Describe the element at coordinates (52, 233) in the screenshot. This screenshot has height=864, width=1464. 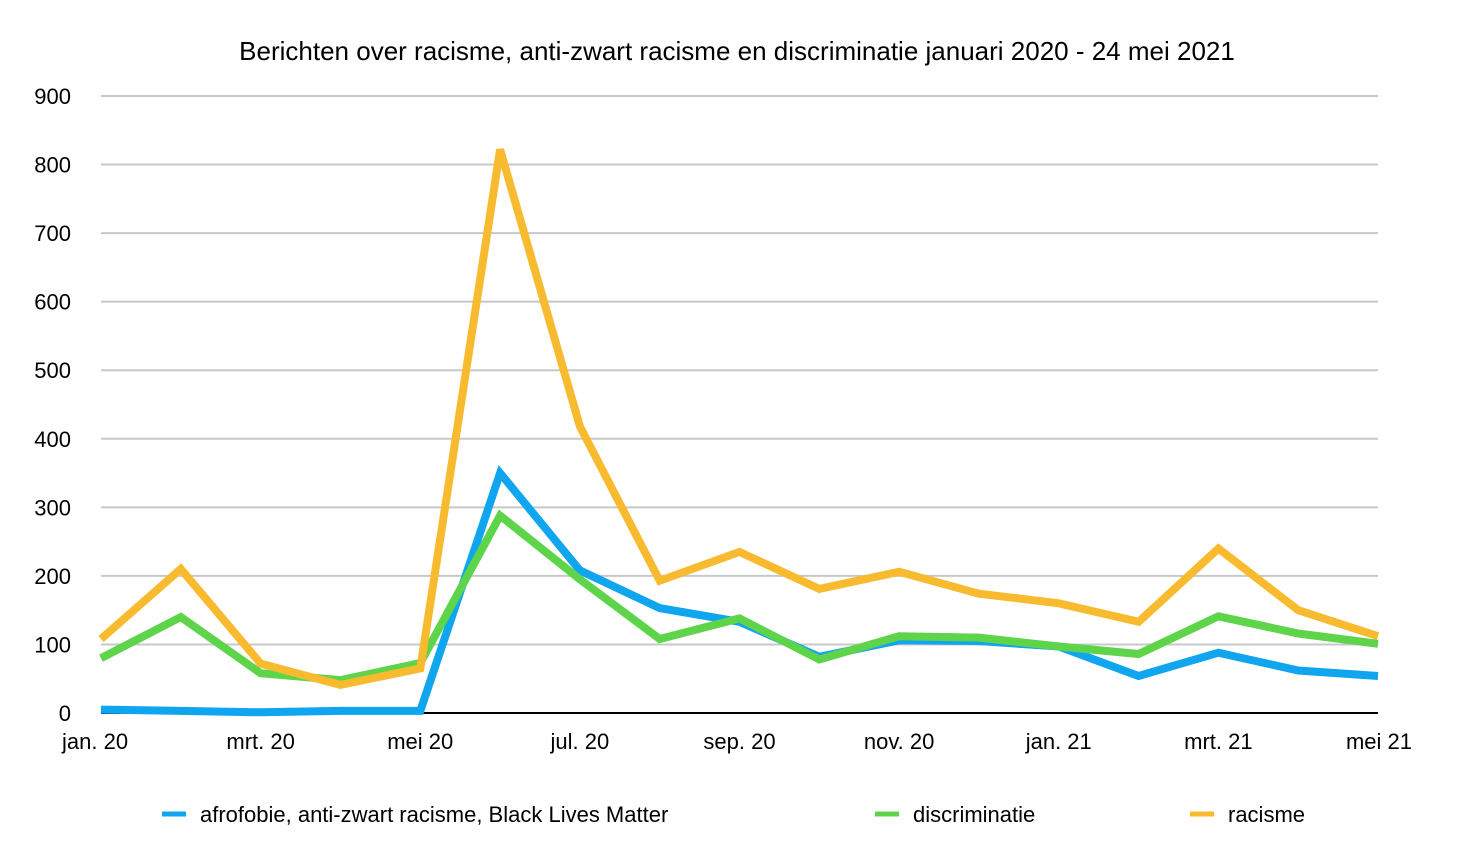
I see `y-tick-label: 700` at that location.